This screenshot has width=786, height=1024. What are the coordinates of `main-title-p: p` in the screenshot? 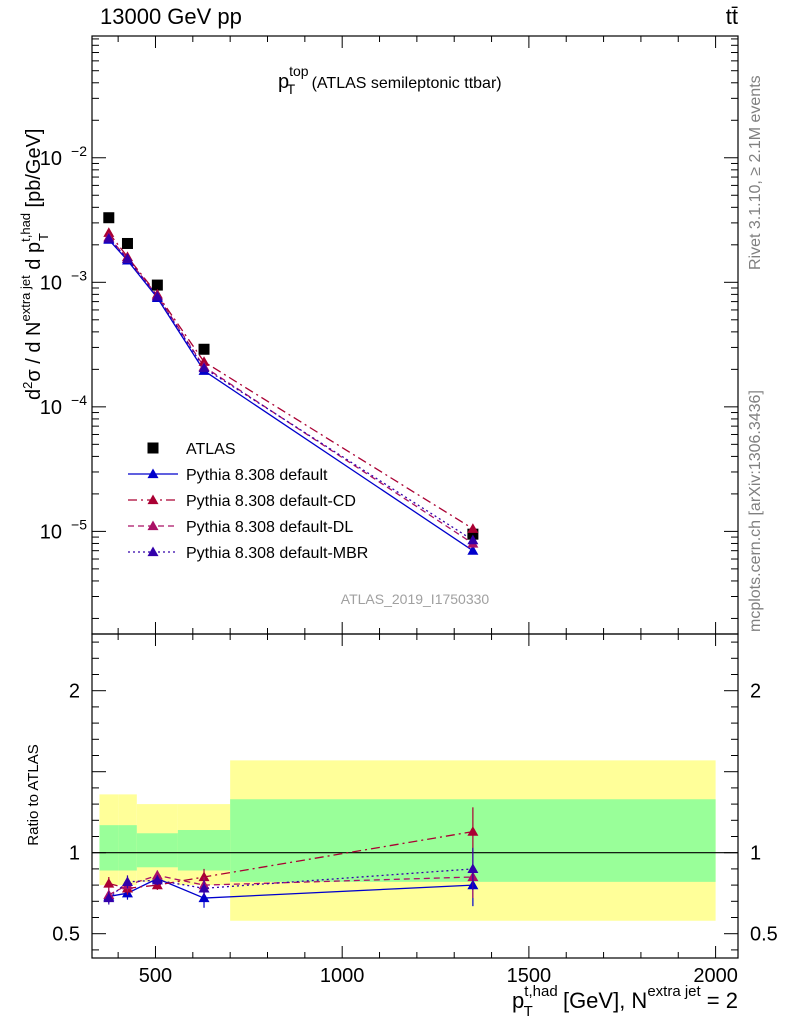 It's located at (283, 82).